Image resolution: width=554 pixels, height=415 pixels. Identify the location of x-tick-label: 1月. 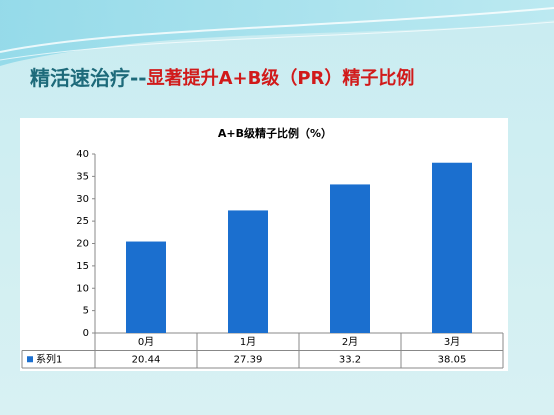
(248, 342).